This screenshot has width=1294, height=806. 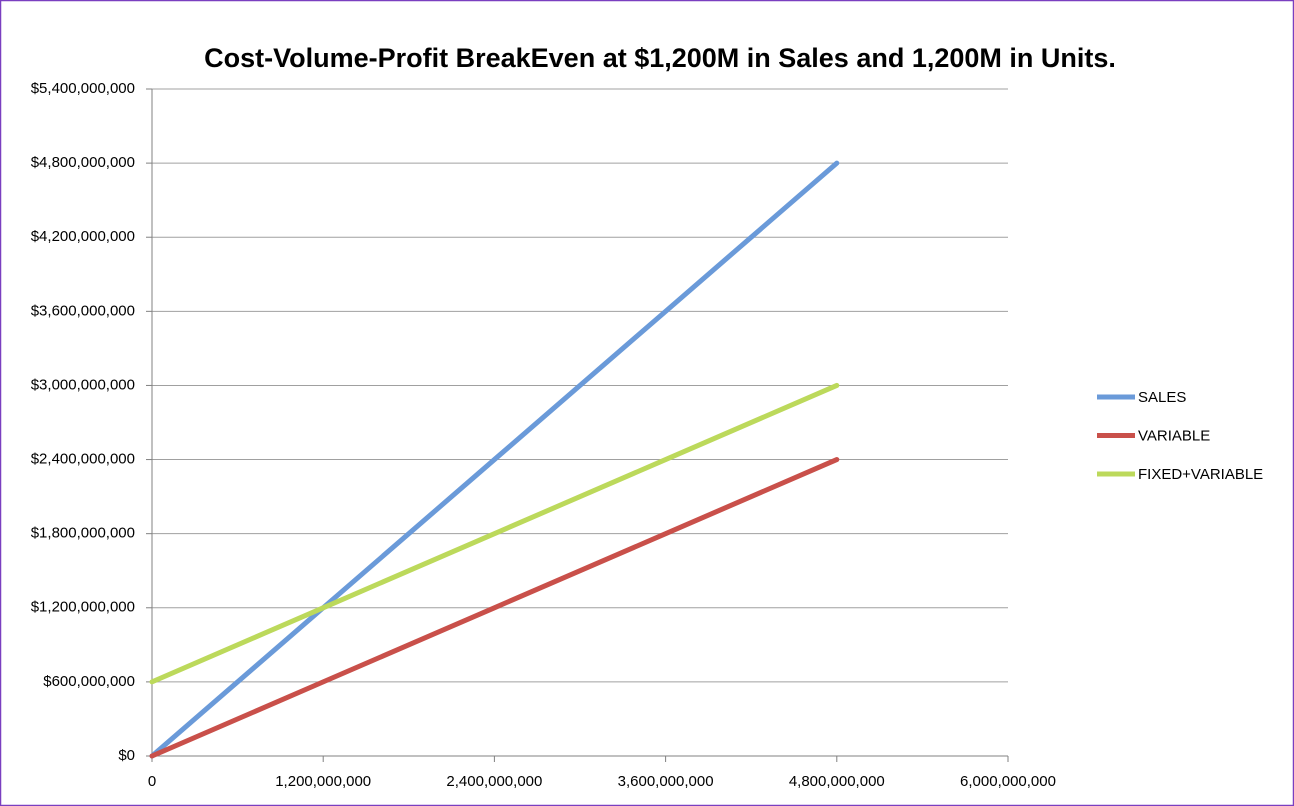 I want to click on y-tick-label: $600,000,000, so click(x=89, y=681).